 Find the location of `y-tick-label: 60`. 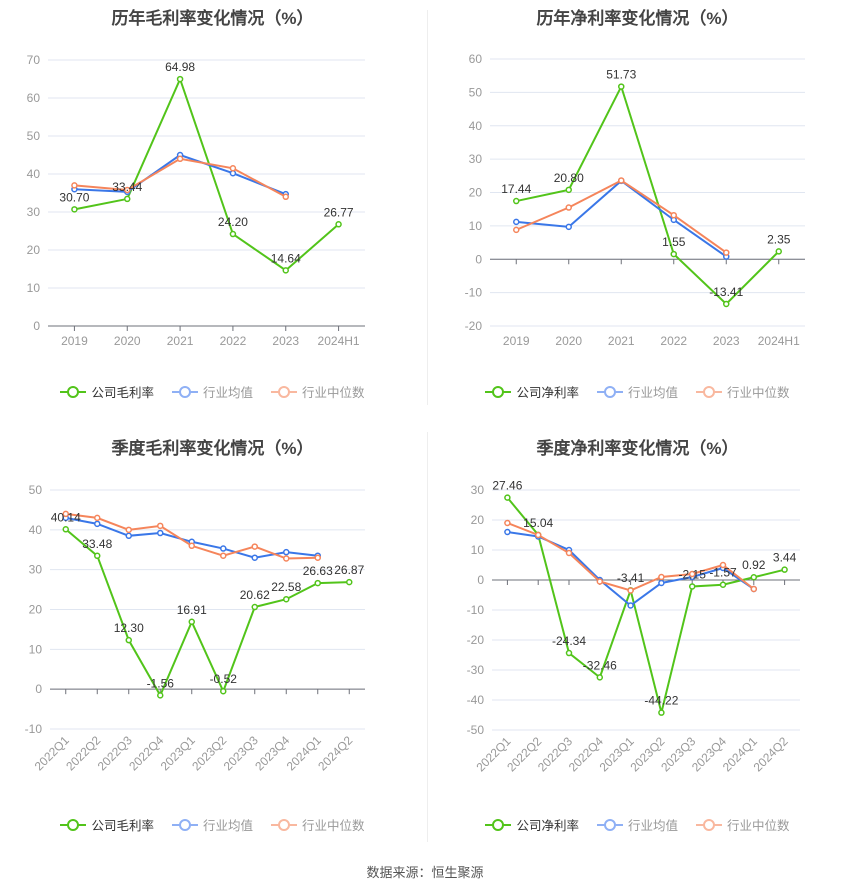

y-tick-label: 60 is located at coordinates (476, 59).